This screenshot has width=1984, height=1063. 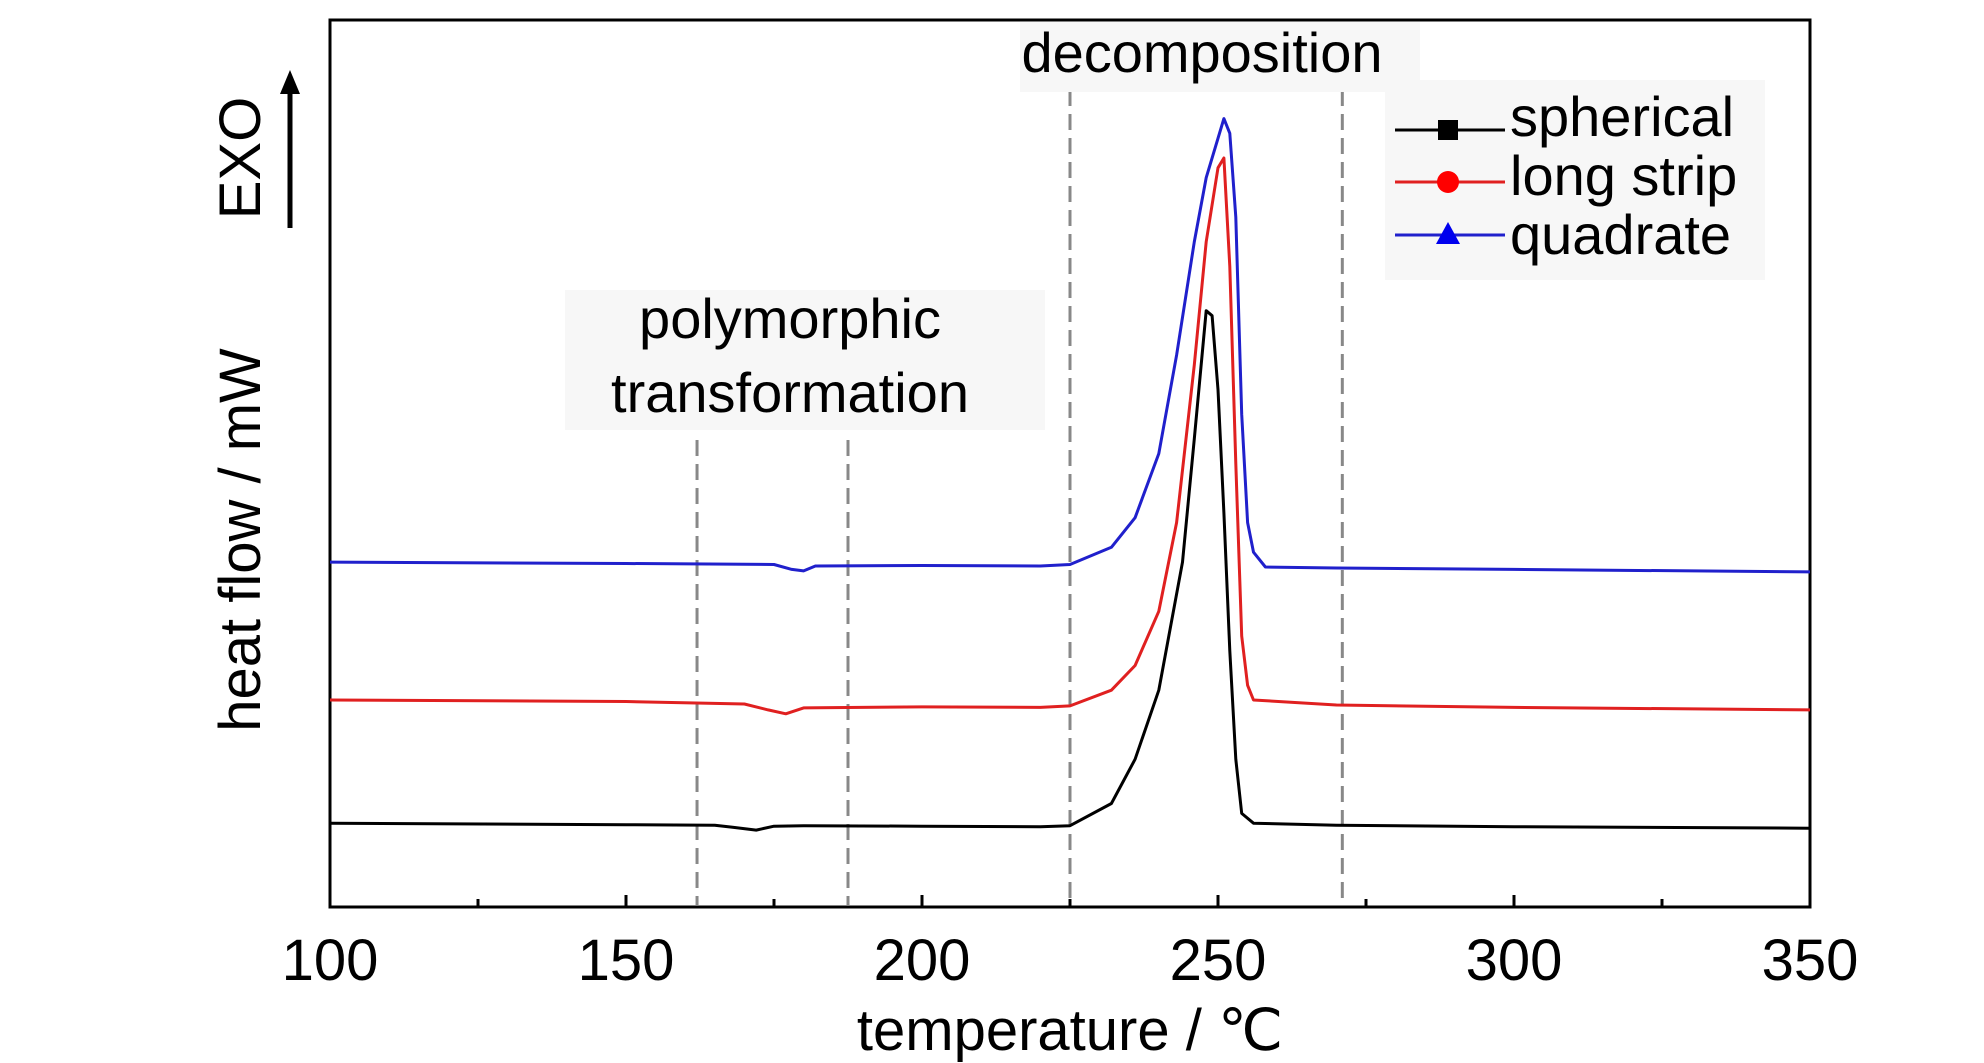 What do you see at coordinates (1514, 960) in the screenshot?
I see `x-tick-label: 300` at bounding box center [1514, 960].